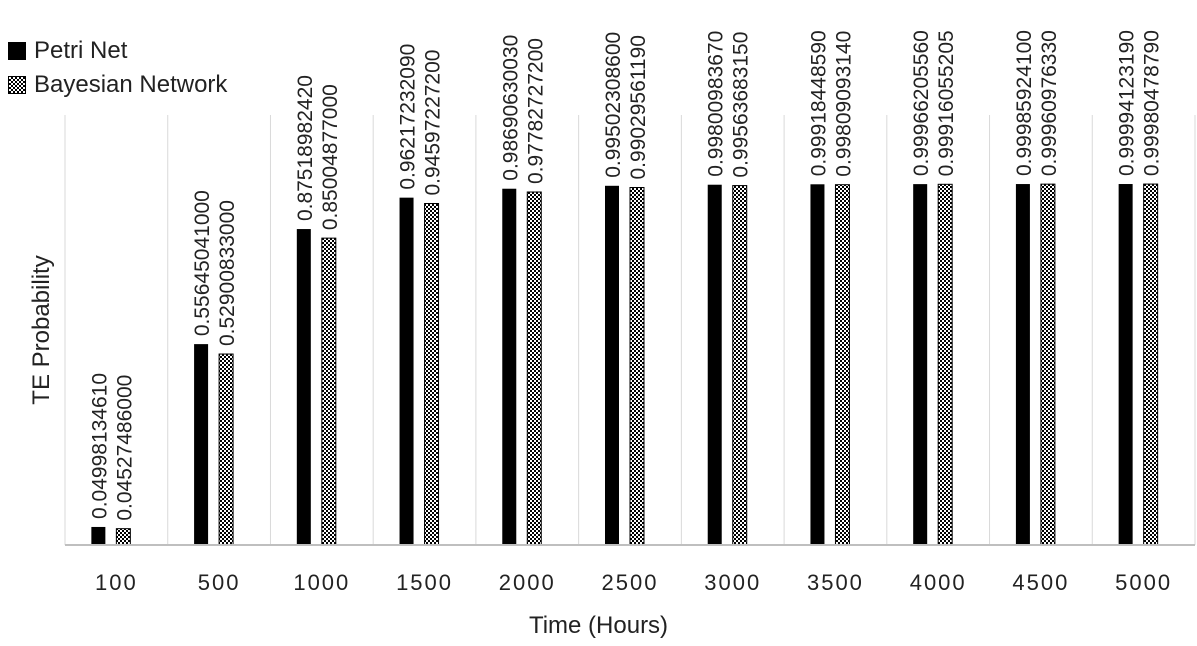 The image size is (1197, 646). What do you see at coordinates (330, 157) in the screenshot?
I see `data-label-bayesian-network: 0.85004877000` at bounding box center [330, 157].